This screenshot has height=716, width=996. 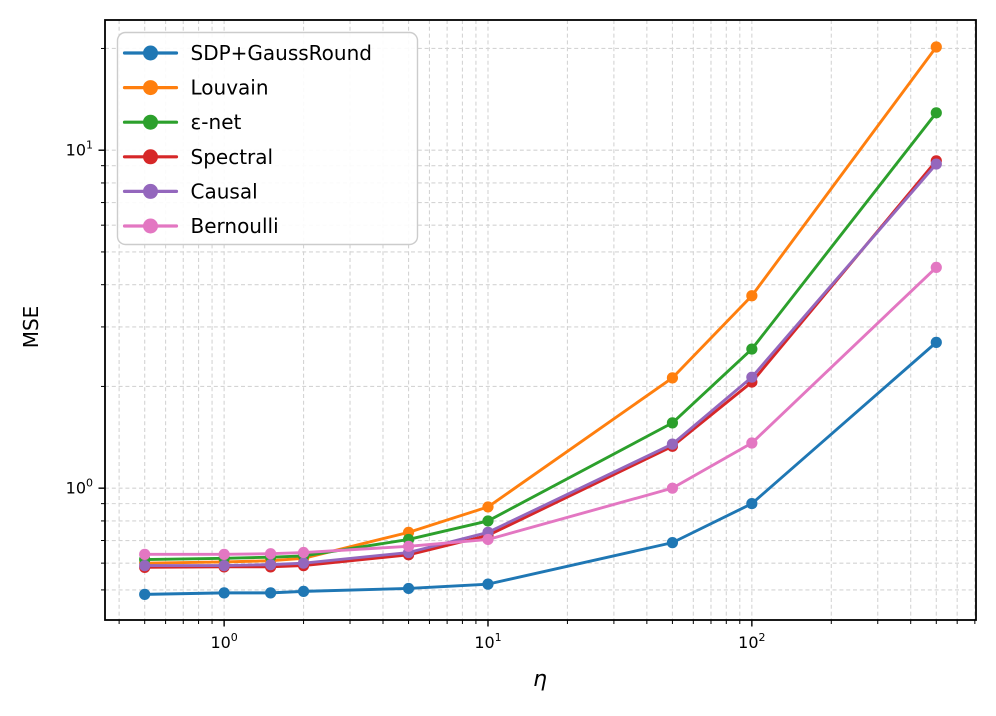 What do you see at coordinates (223, 641) in the screenshot?
I see `x-tick-label: 10⁰` at bounding box center [223, 641].